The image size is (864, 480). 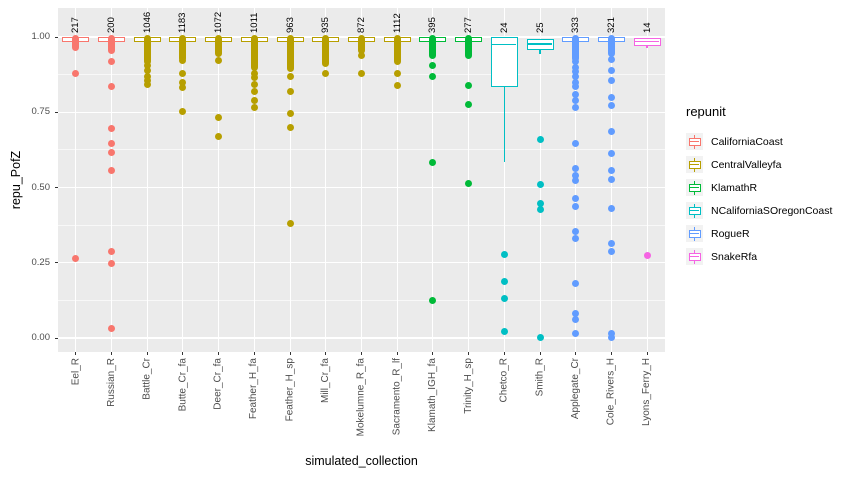 What do you see at coordinates (75, 372) in the screenshot?
I see `x-tick-label: Eel_R` at bounding box center [75, 372].